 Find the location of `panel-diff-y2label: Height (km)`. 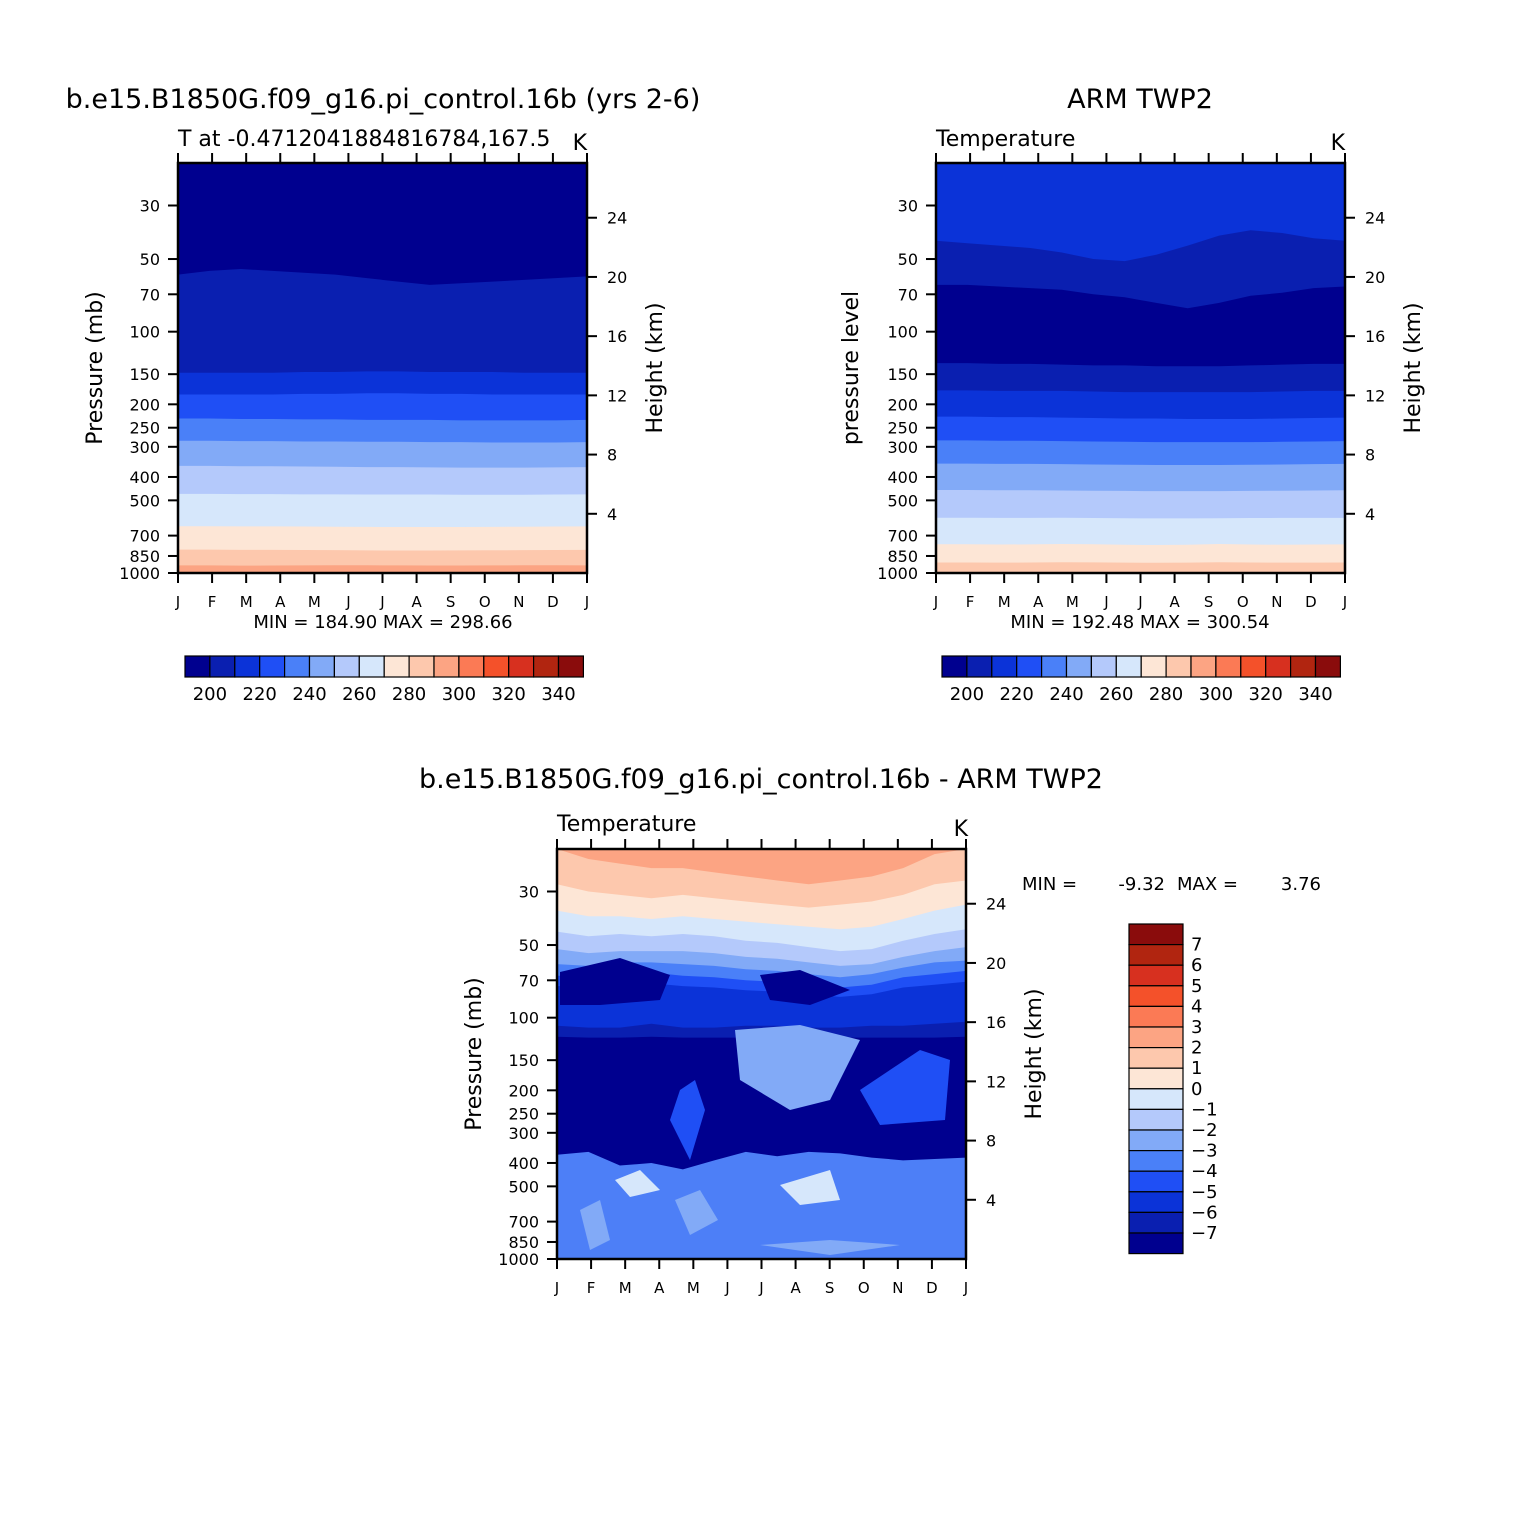

panel-diff-y2label: Height (km) is located at coordinates (1034, 1053).